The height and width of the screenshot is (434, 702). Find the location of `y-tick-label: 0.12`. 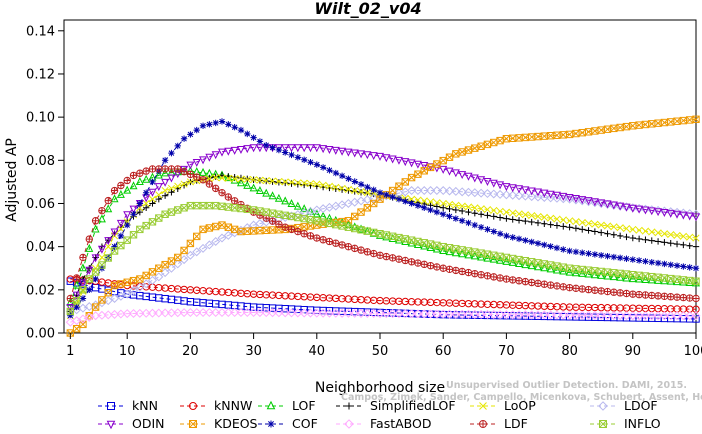

y-tick-label: 0.12 is located at coordinates (40, 74).